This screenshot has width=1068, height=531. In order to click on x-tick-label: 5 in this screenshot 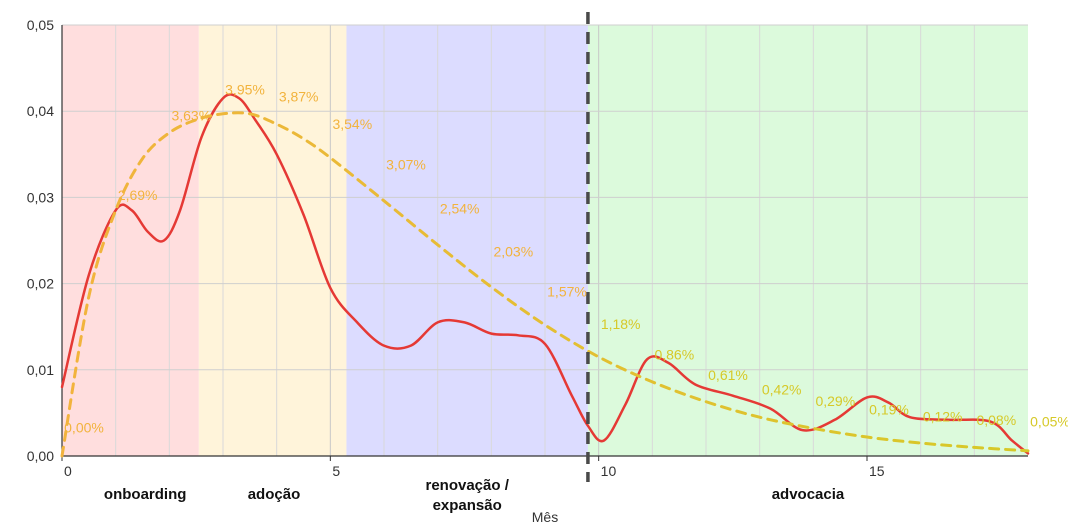, I will do `click(336, 471)`.